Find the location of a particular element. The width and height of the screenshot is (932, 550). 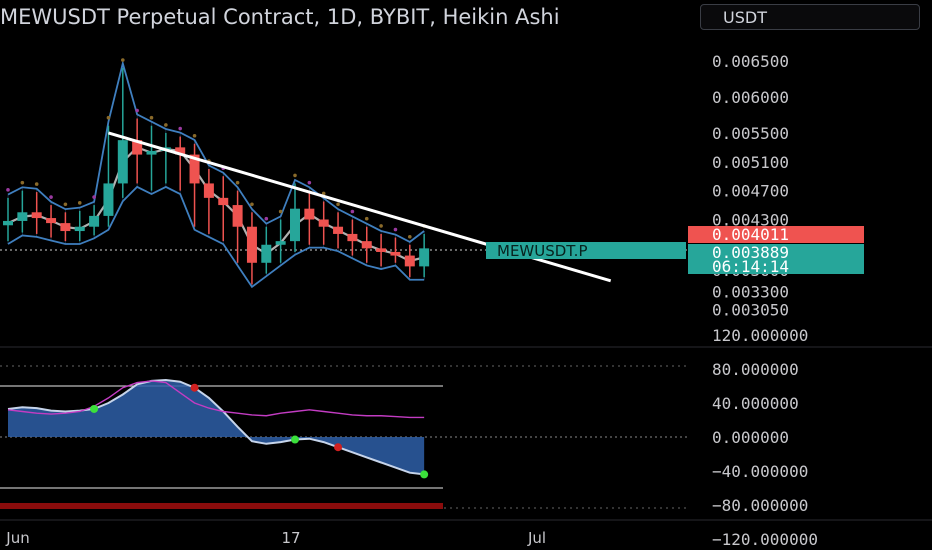

symbol-tag is located at coordinates (586, 250).